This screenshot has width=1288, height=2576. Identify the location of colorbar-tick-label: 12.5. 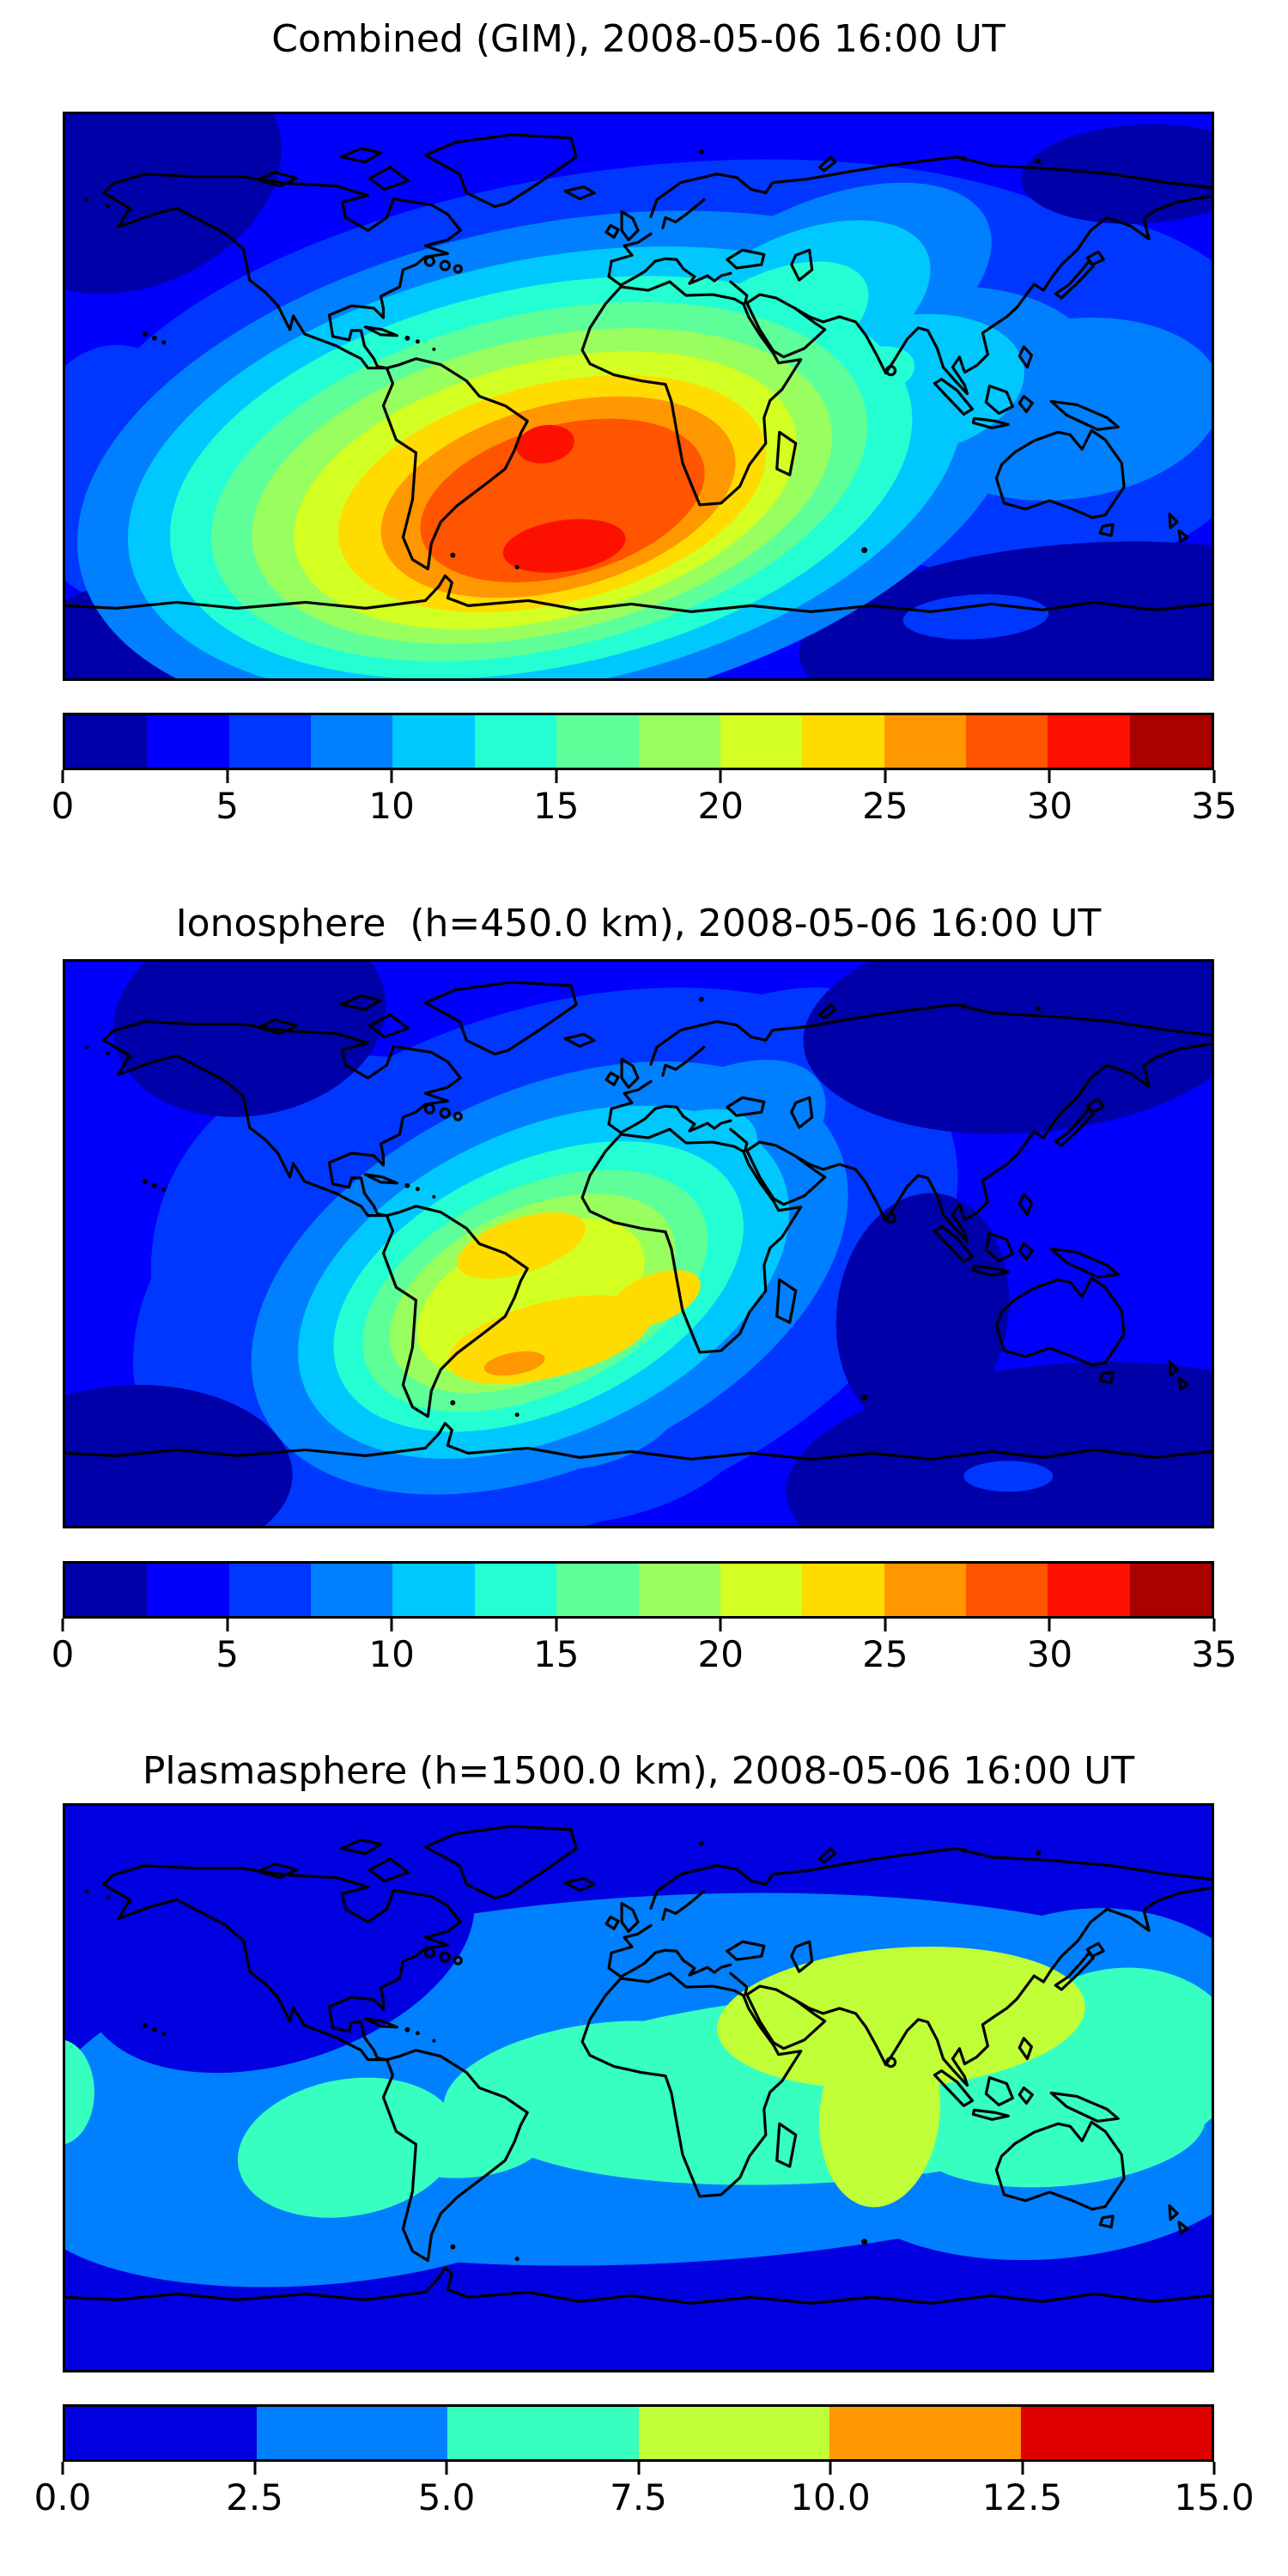
(1022, 2497).